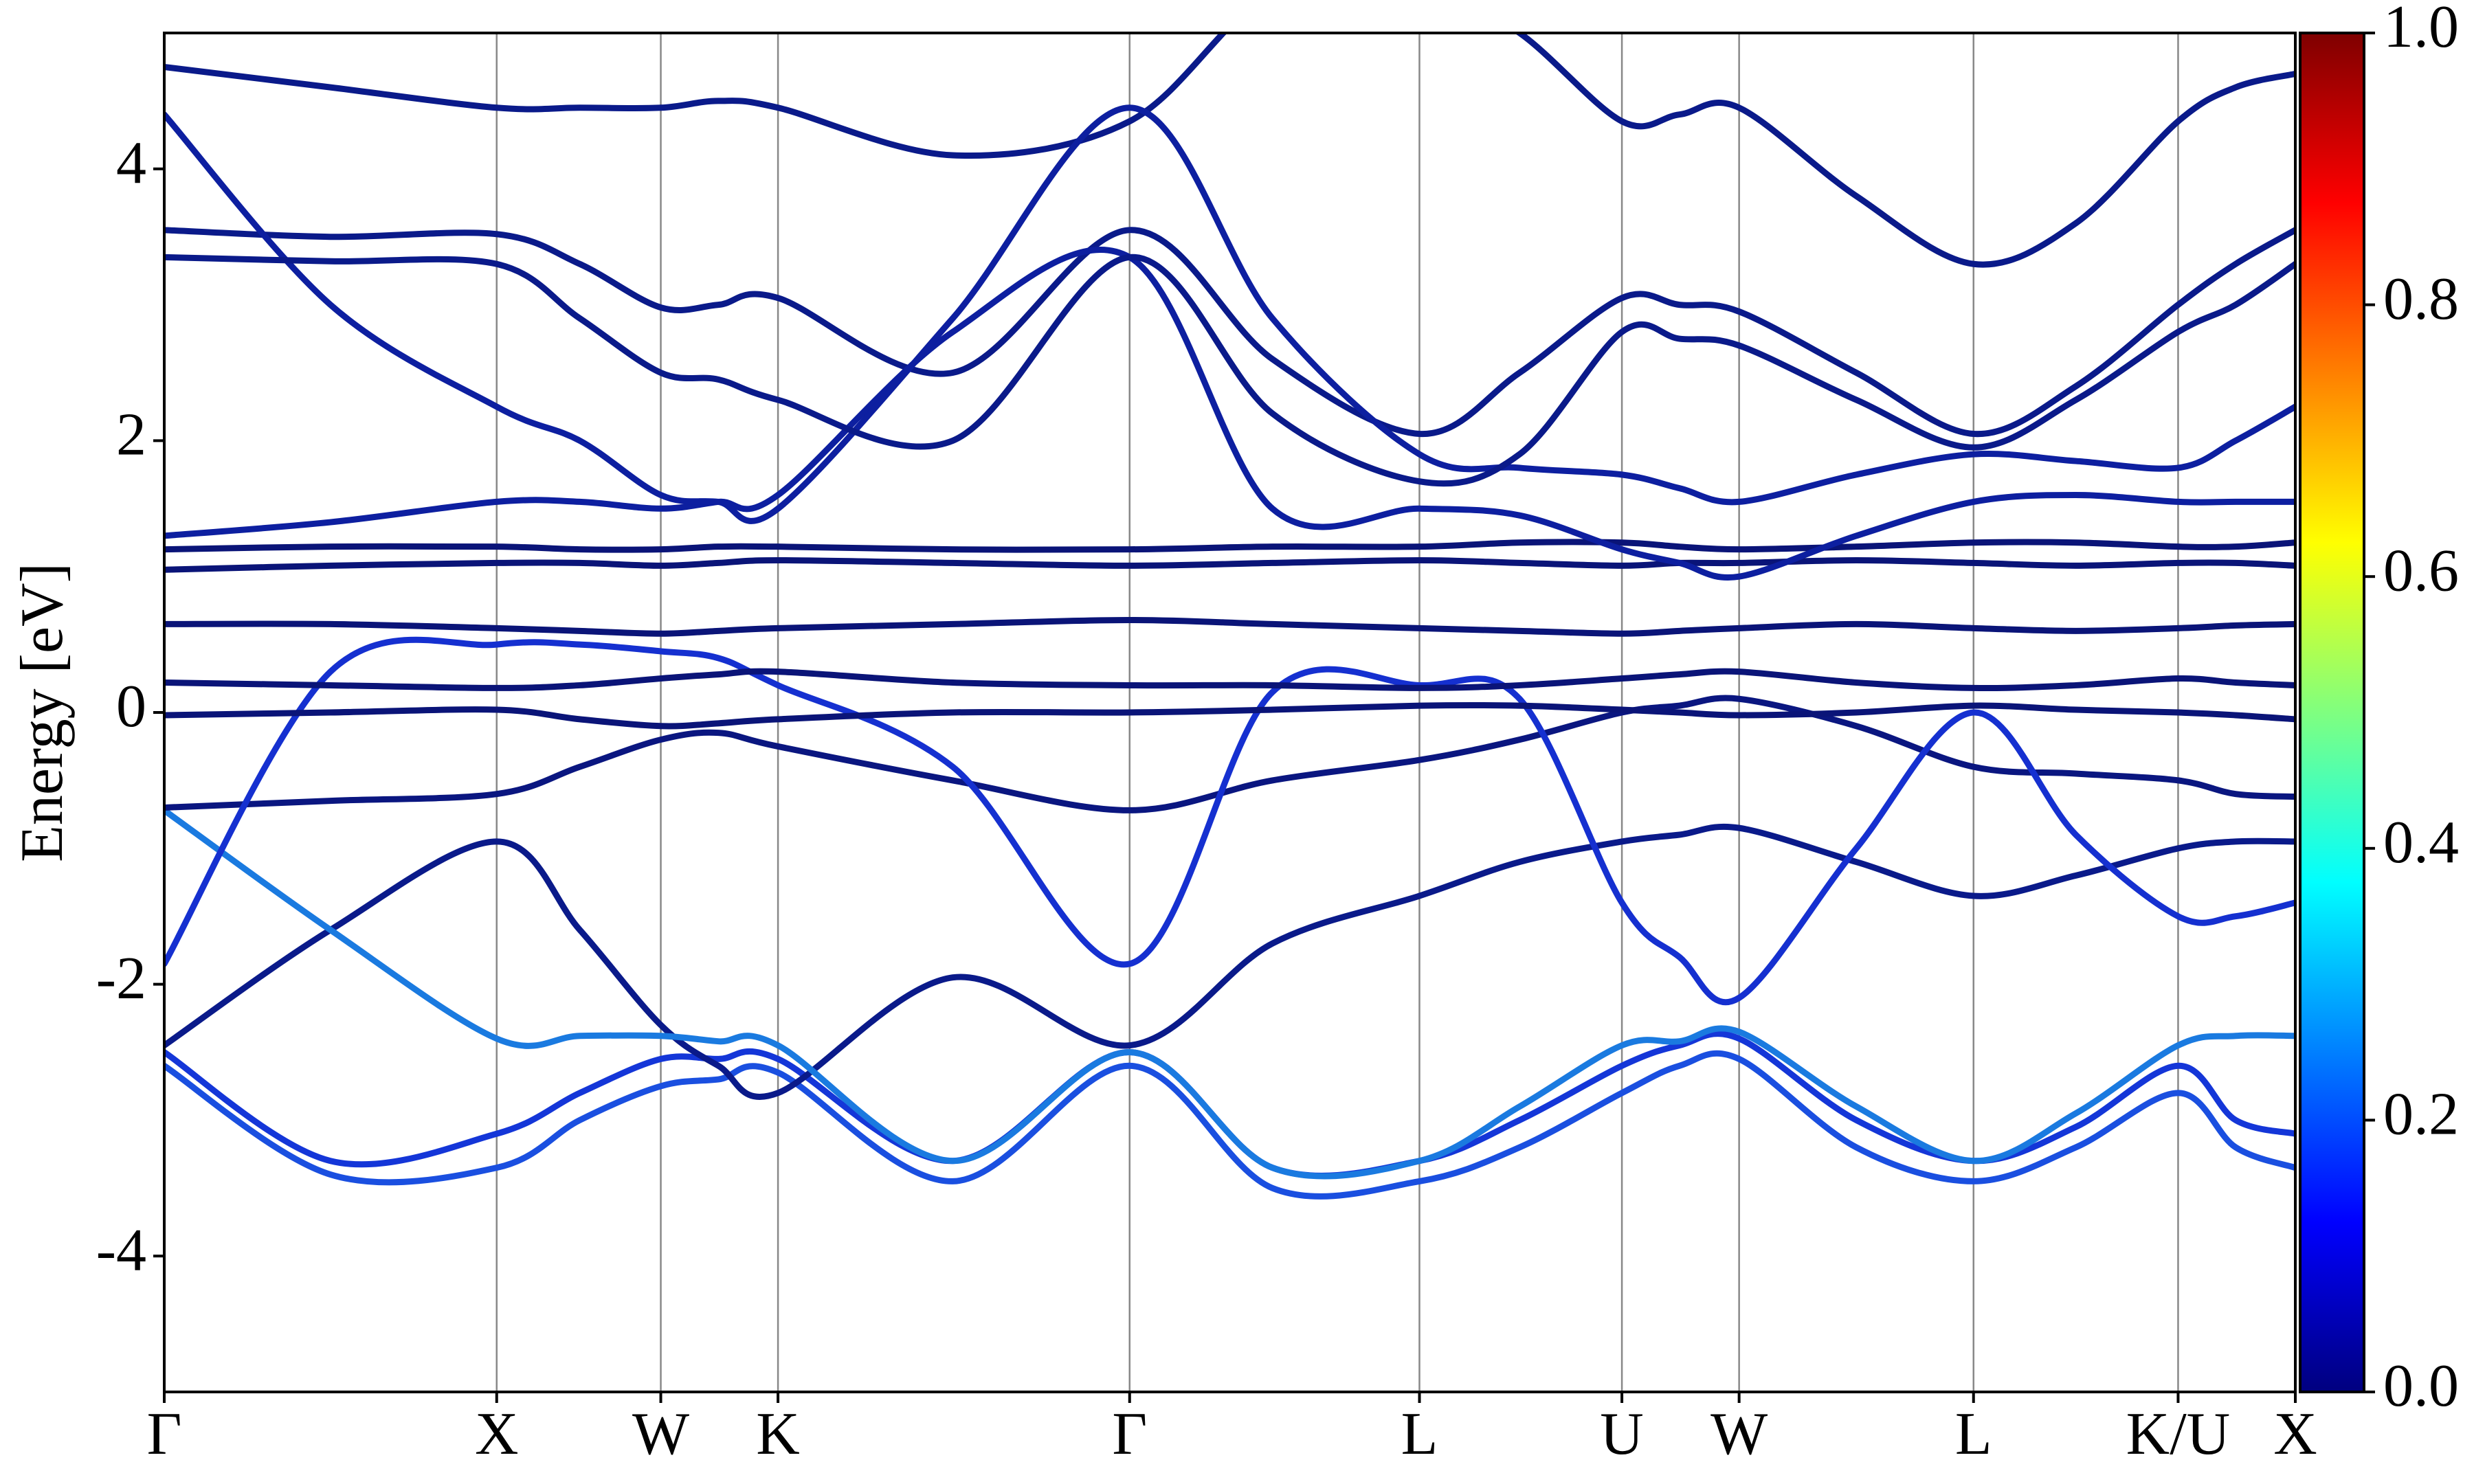  I want to click on y-tick-label: -2, so click(121, 978).